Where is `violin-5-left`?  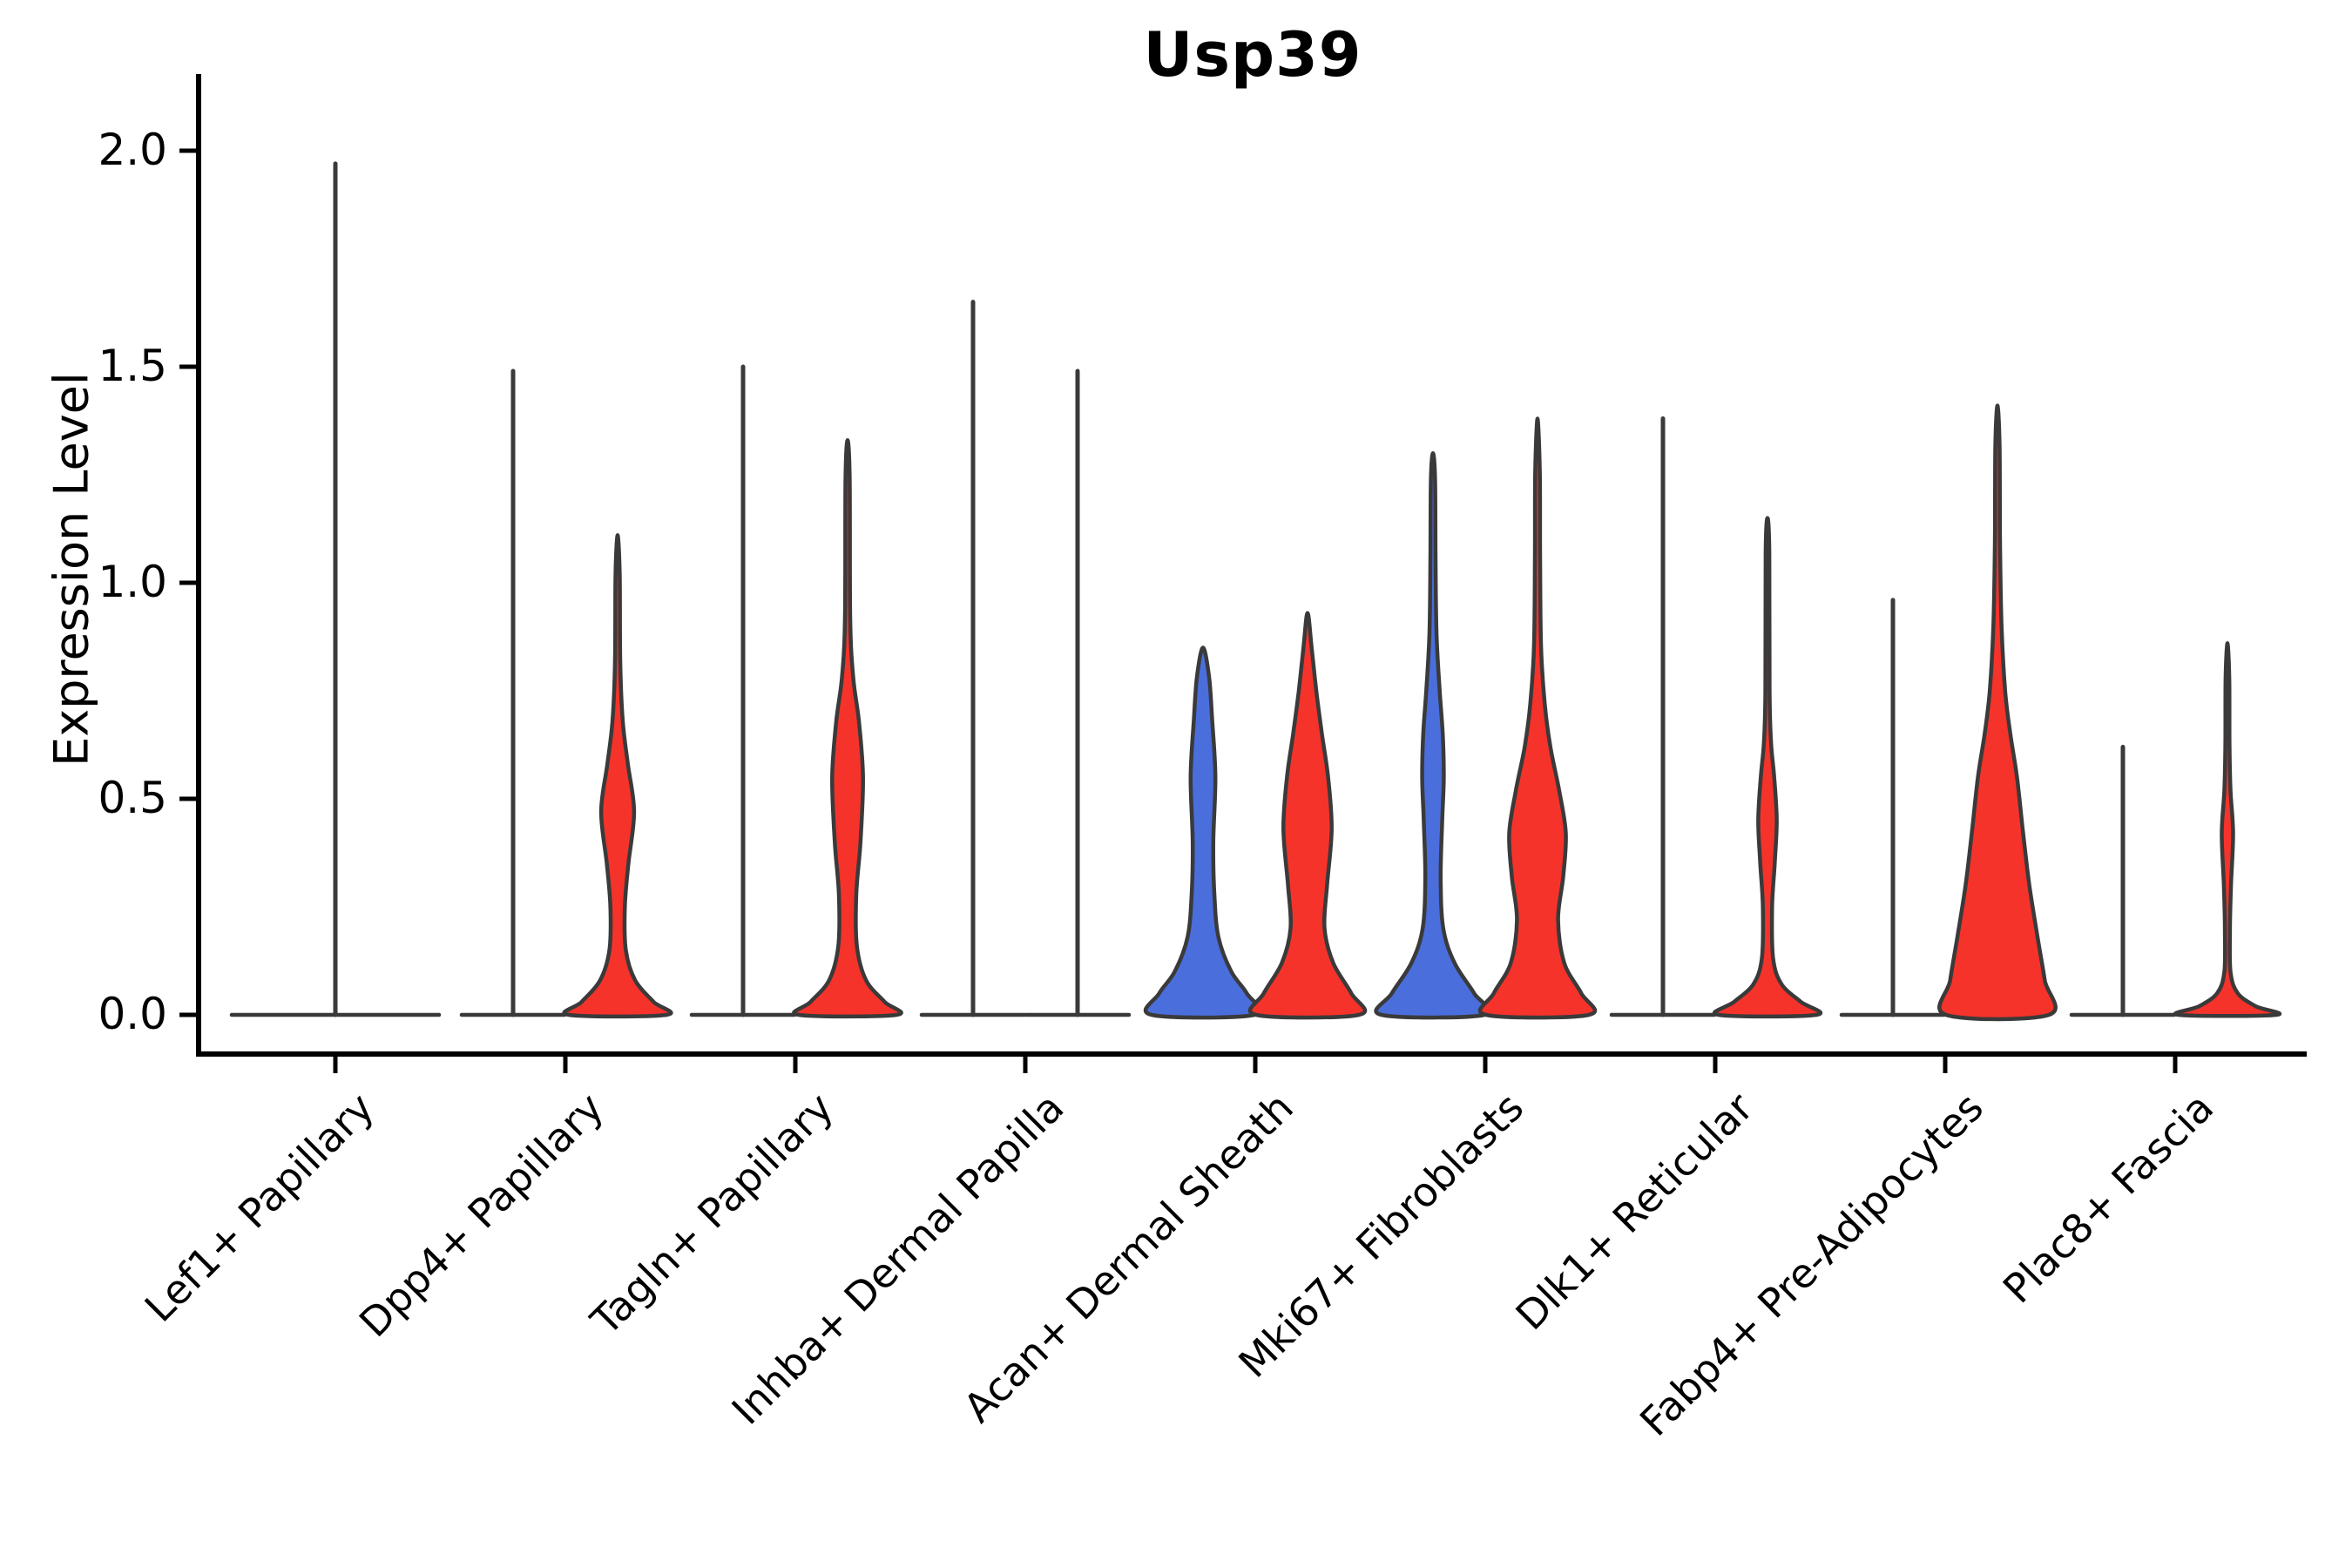 violin-5-left is located at coordinates (1203, 832).